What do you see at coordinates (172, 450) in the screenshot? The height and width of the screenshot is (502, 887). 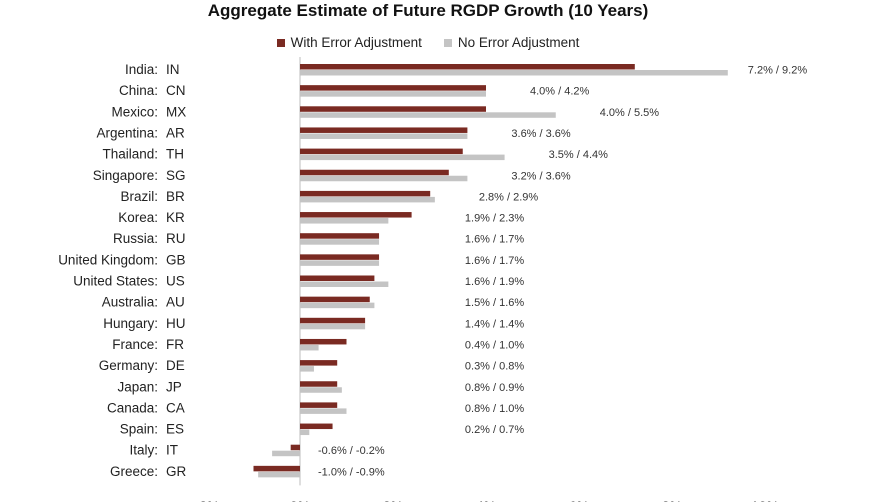 I see `category-code-it: IT` at bounding box center [172, 450].